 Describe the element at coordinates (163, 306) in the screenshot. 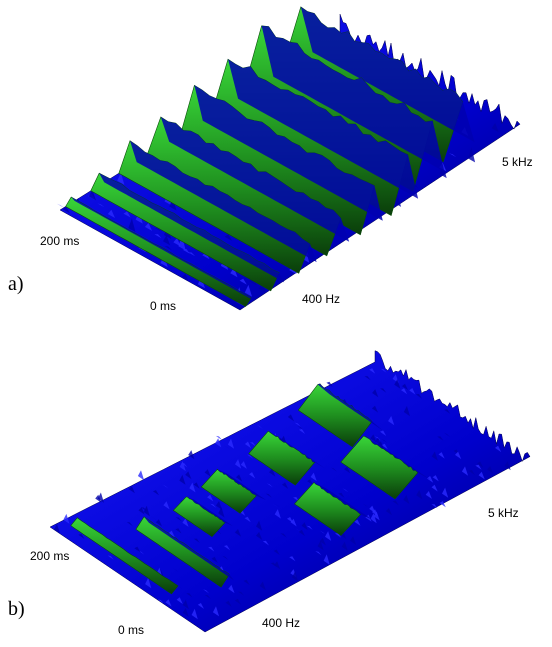

I see `time-label: 0 ms` at that location.